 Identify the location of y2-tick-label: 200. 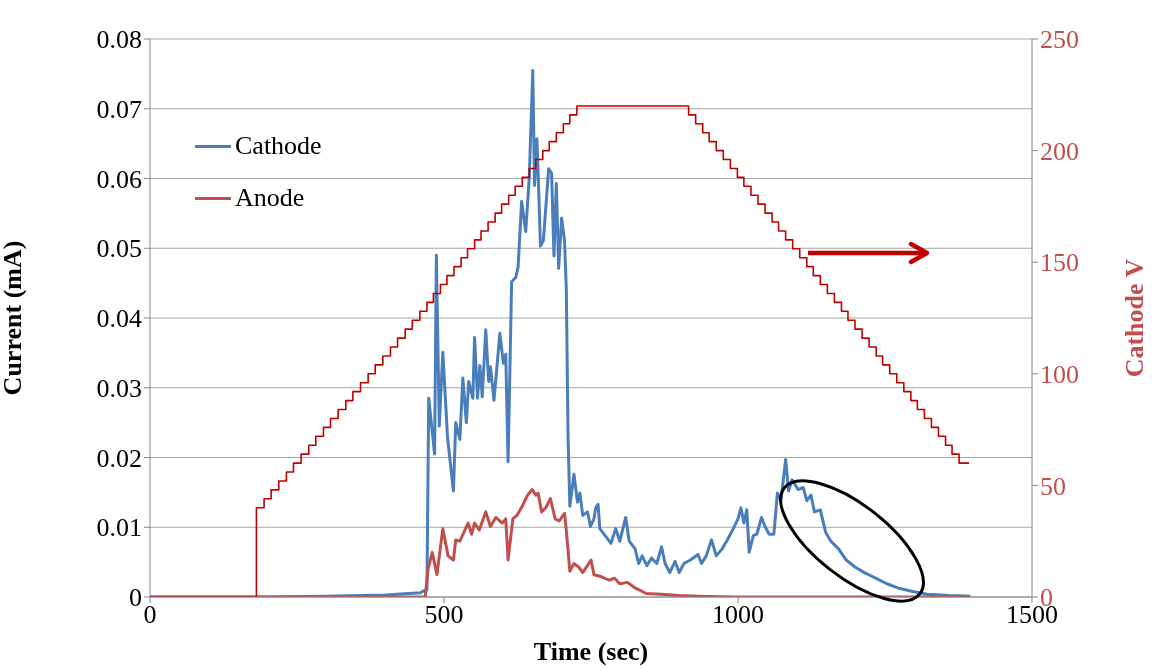
(1059, 151).